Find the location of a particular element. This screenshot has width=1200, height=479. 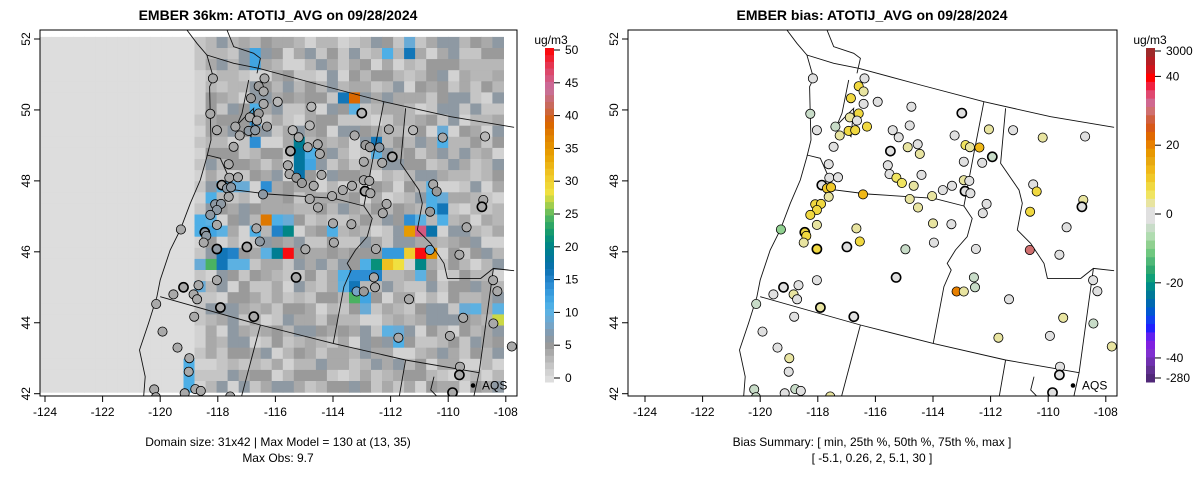

x-tick-label: -122 is located at coordinates (703, 412).